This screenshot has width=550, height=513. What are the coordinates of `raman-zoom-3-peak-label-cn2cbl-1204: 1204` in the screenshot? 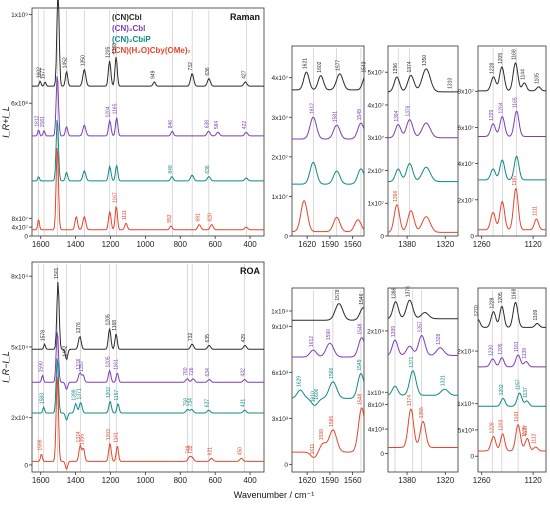 It's located at (501, 107).